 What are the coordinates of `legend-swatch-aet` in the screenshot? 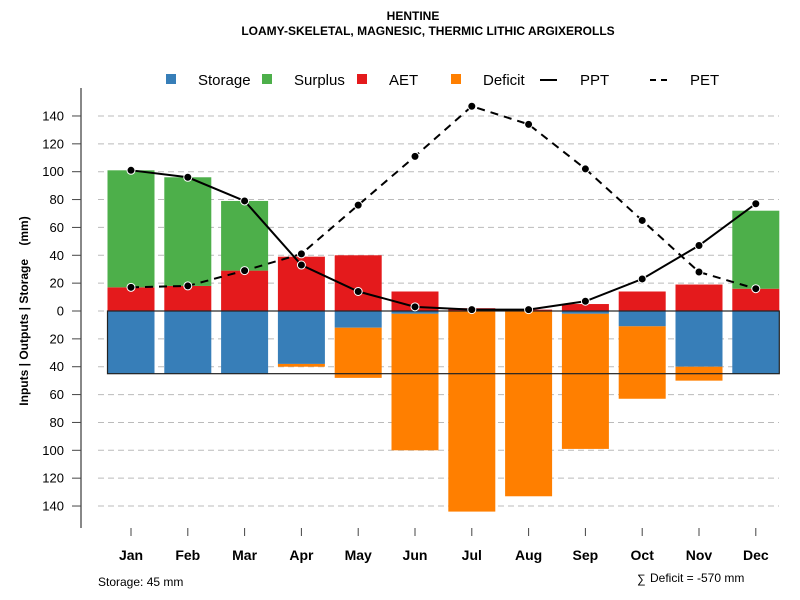 It's located at (362, 79).